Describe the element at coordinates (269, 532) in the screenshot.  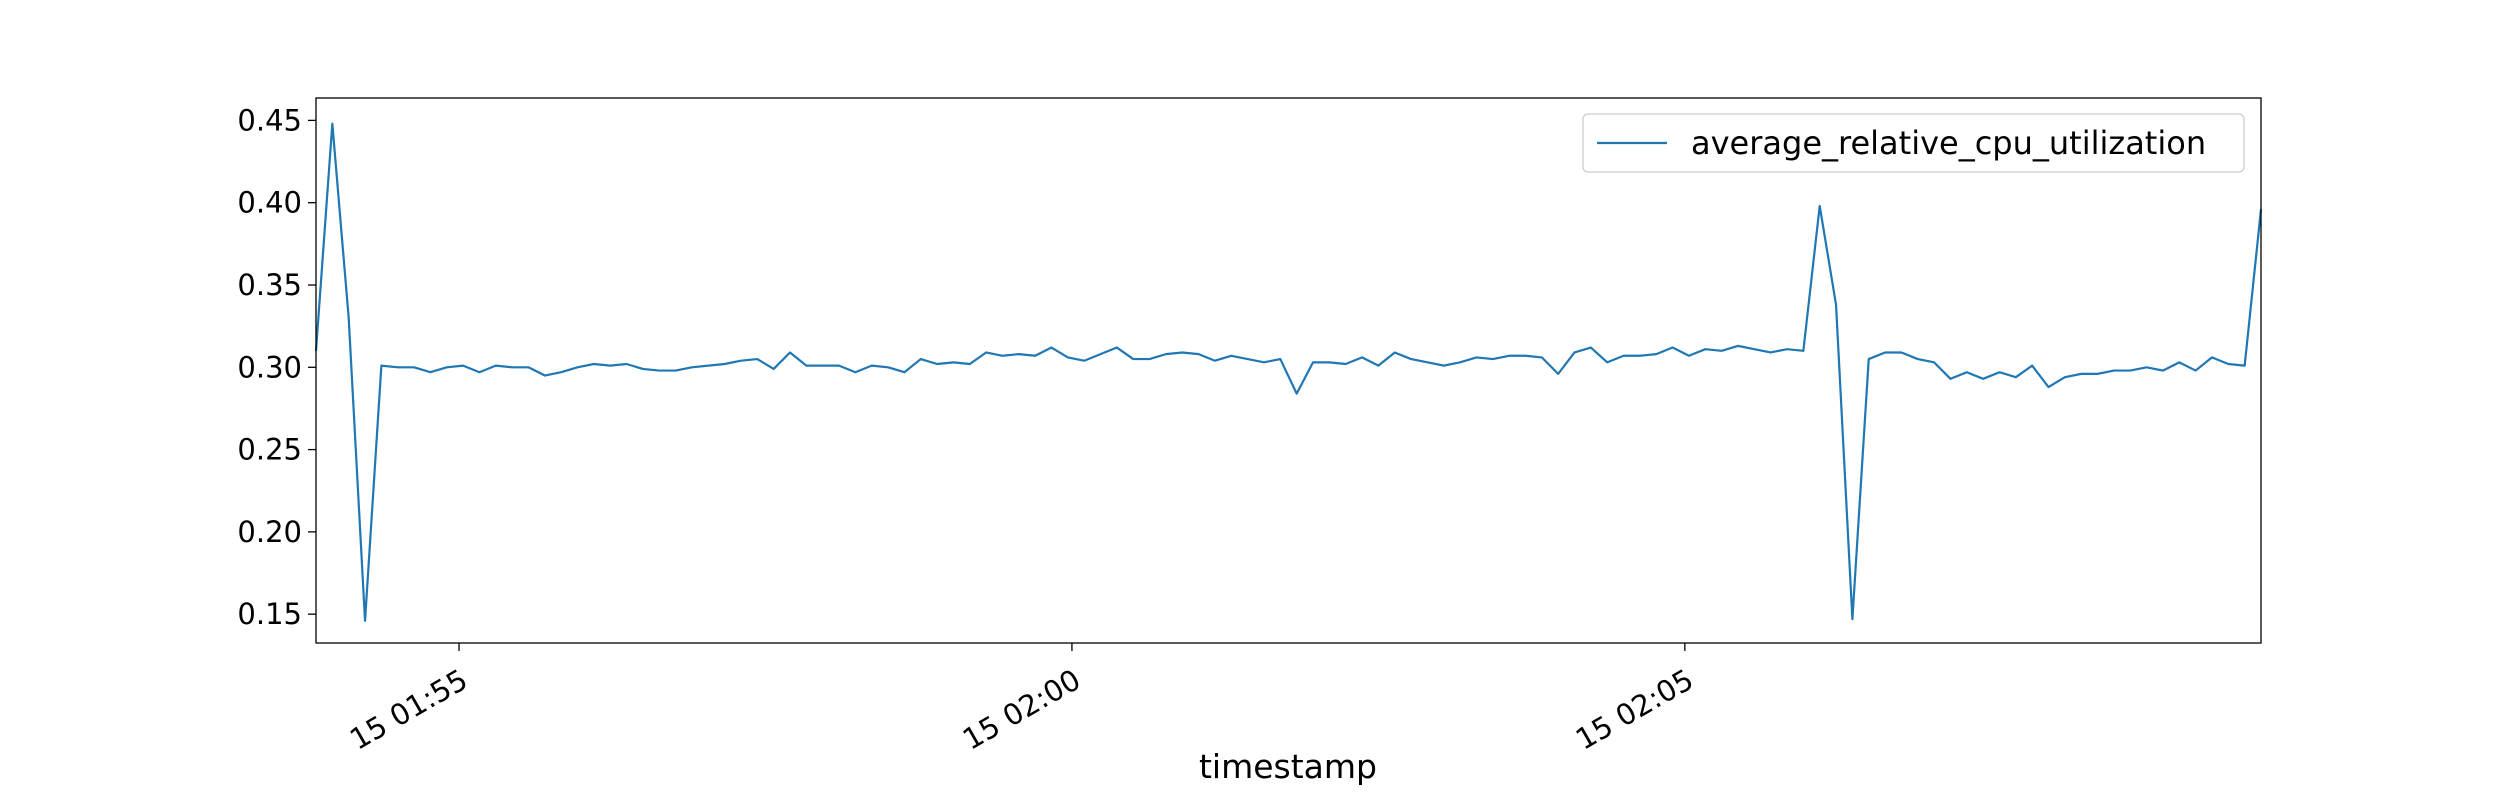
I see `y-tick-label: 0.20` at that location.